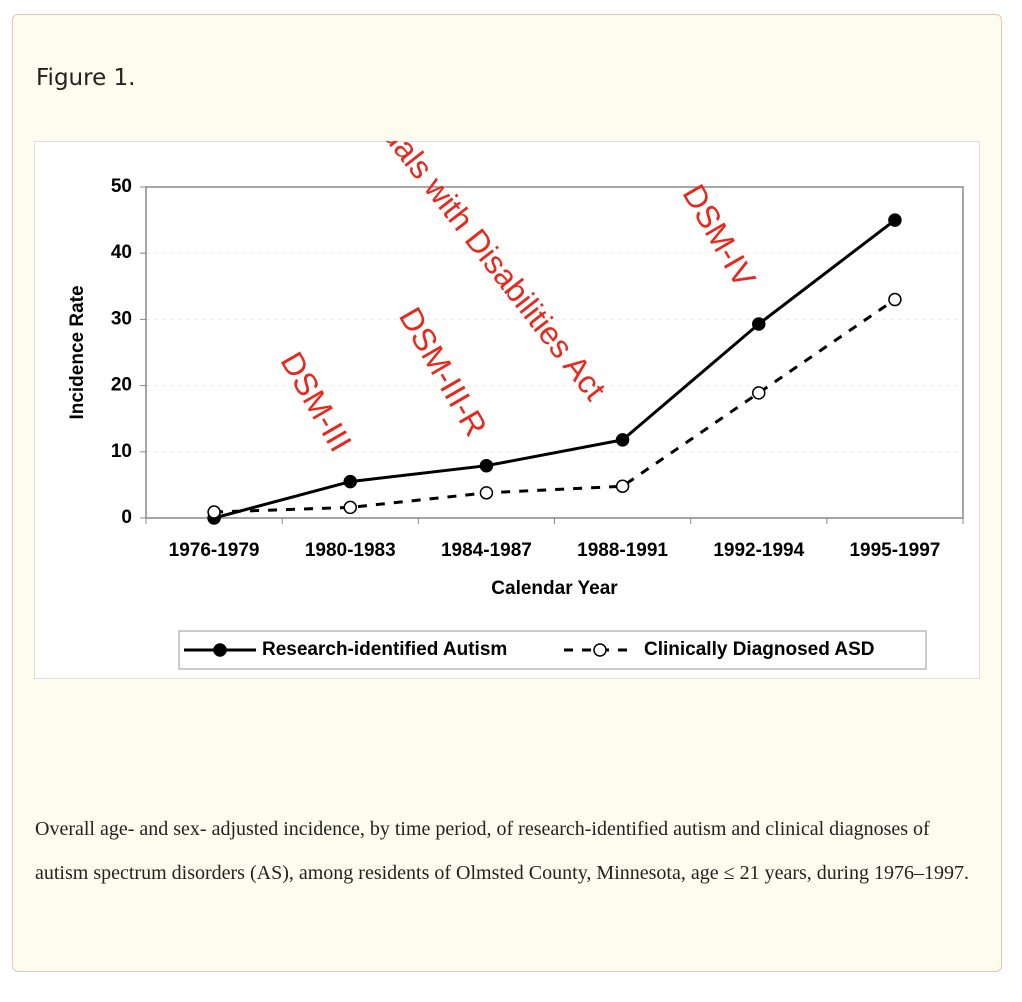 The image size is (1022, 1002). I want to click on figure-label: Figure 1., so click(86, 78).